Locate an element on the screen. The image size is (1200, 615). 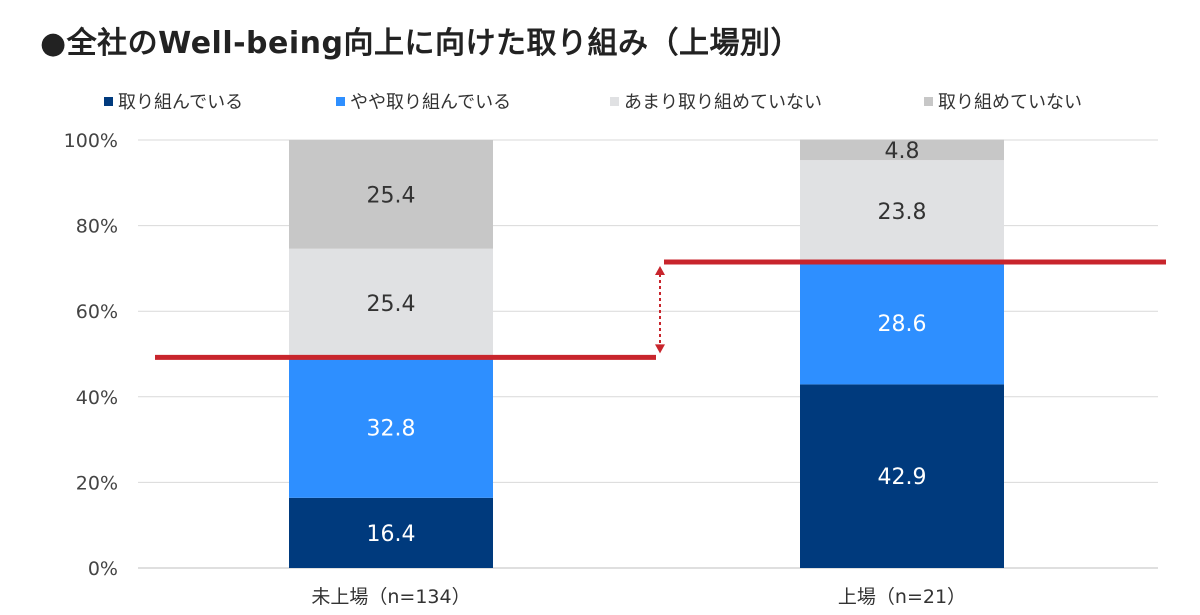
y-tick-label: 0% is located at coordinates (103, 569).